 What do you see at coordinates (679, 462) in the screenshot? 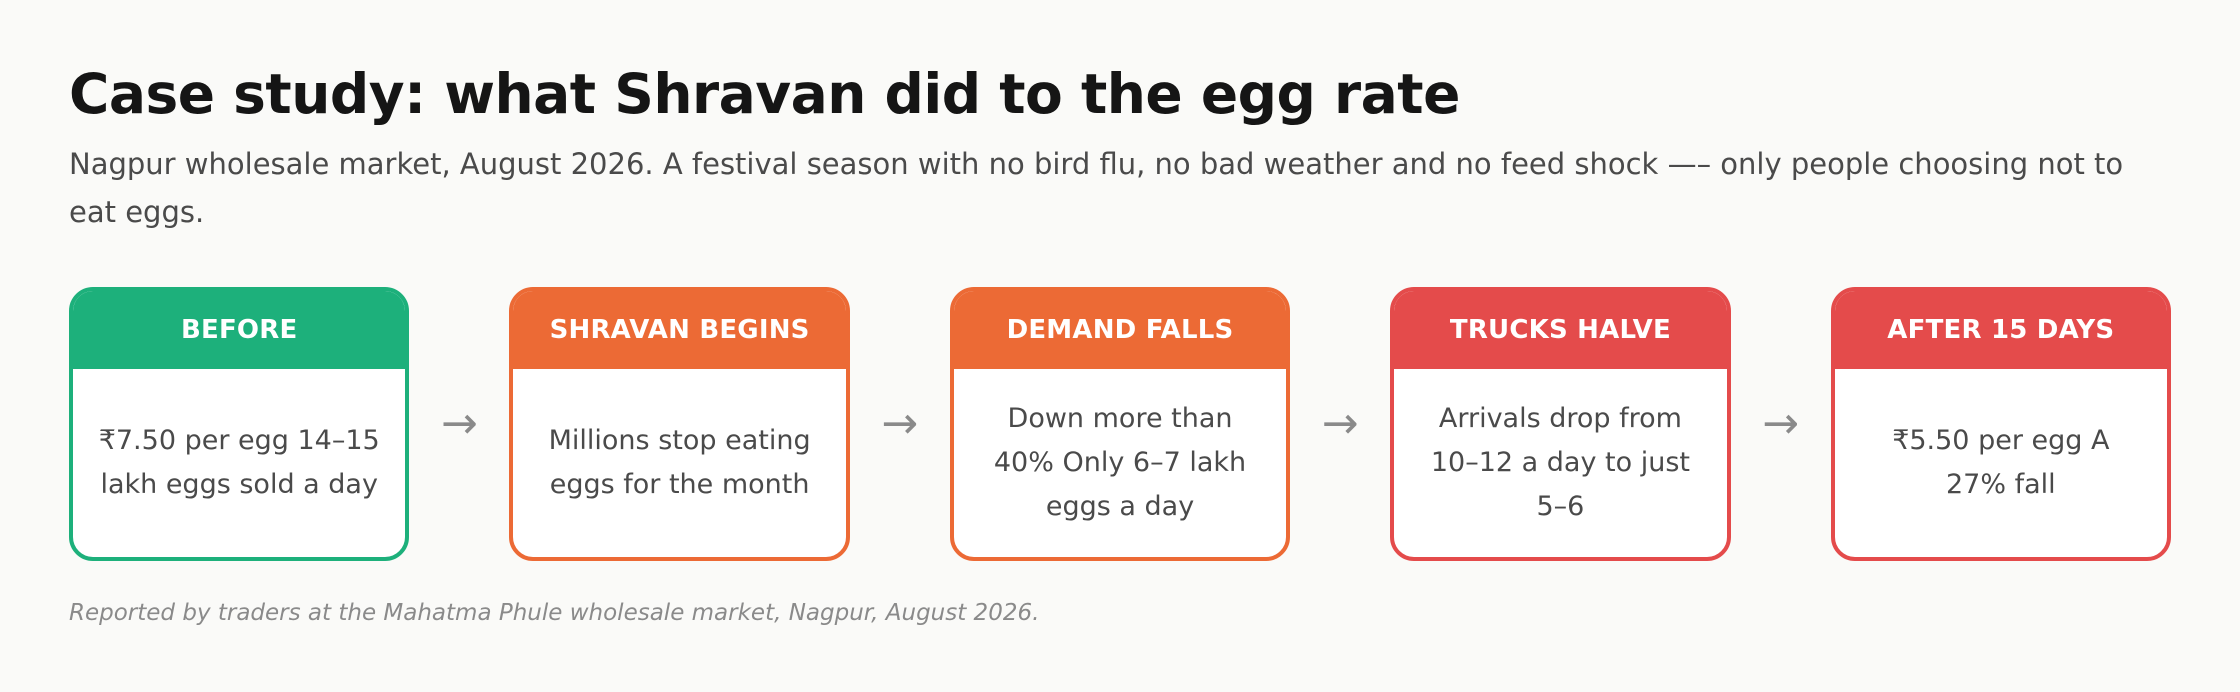
I see `step-text: Millions stop eating eggs for the month` at bounding box center [679, 462].